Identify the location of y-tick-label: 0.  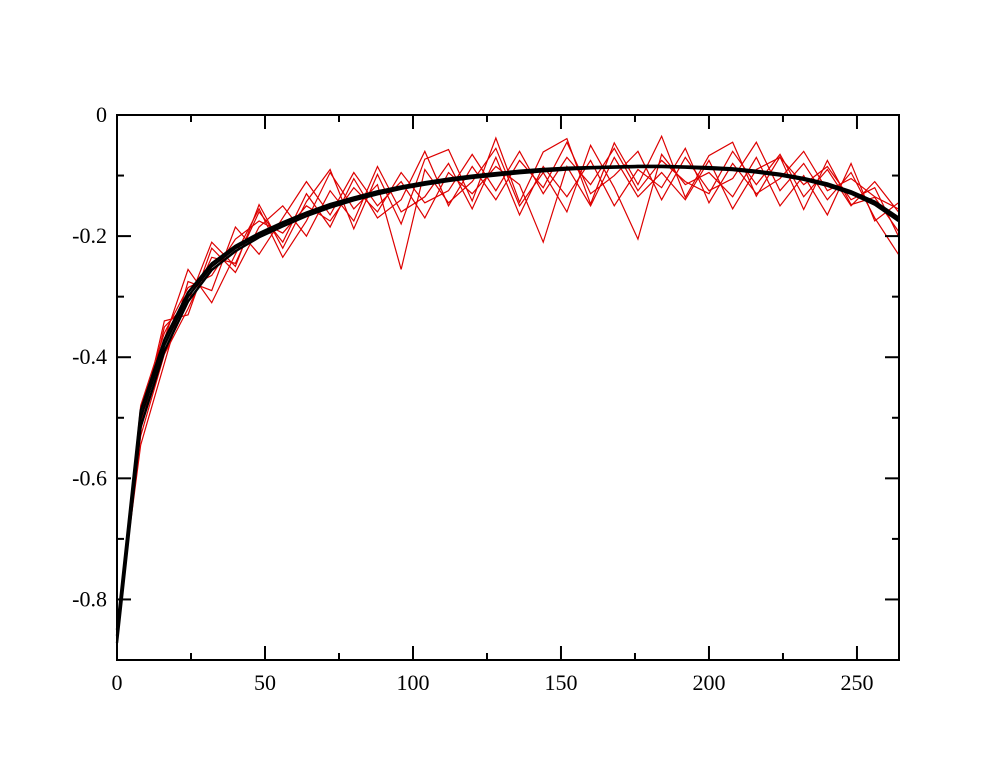
(101, 114).